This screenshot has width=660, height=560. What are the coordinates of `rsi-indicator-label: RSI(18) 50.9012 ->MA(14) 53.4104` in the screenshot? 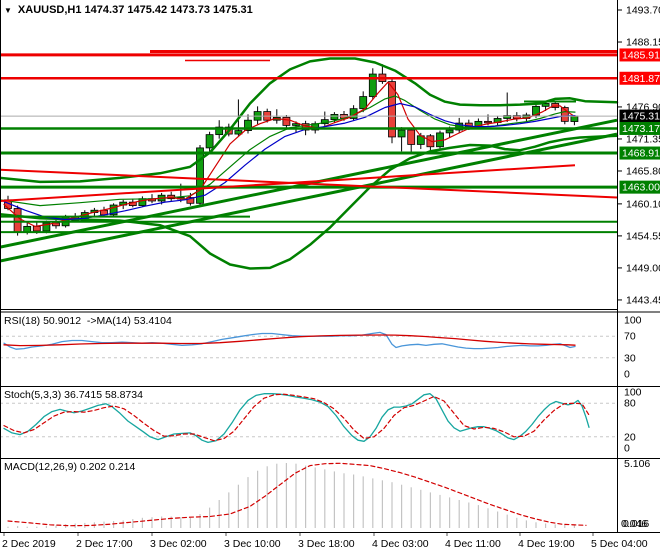 It's located at (88, 321).